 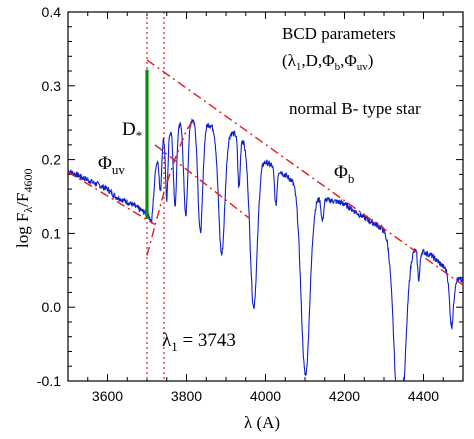 What do you see at coordinates (262, 422) in the screenshot?
I see `x-axis-label: λ (A)` at bounding box center [262, 422].